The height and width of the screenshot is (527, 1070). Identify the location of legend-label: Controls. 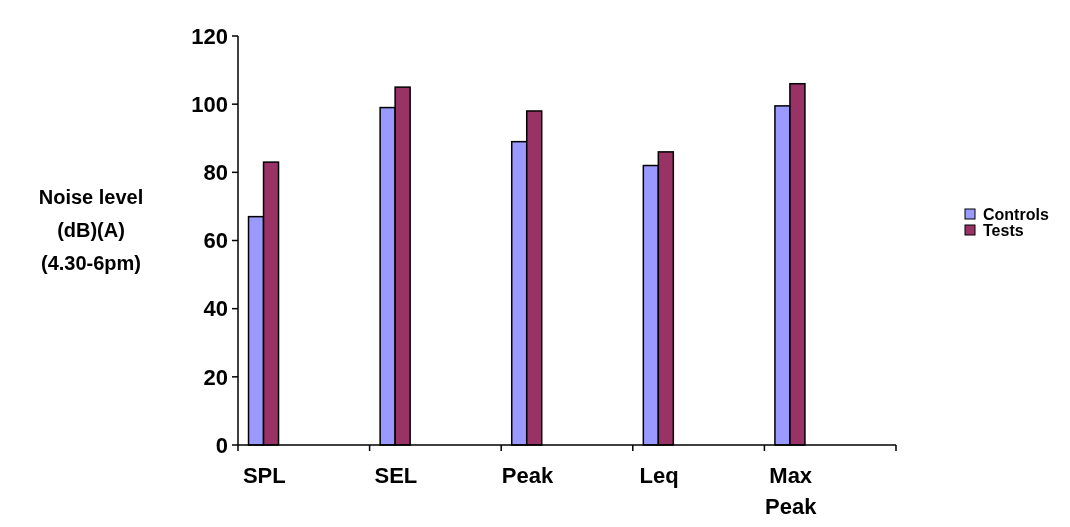
(1016, 214).